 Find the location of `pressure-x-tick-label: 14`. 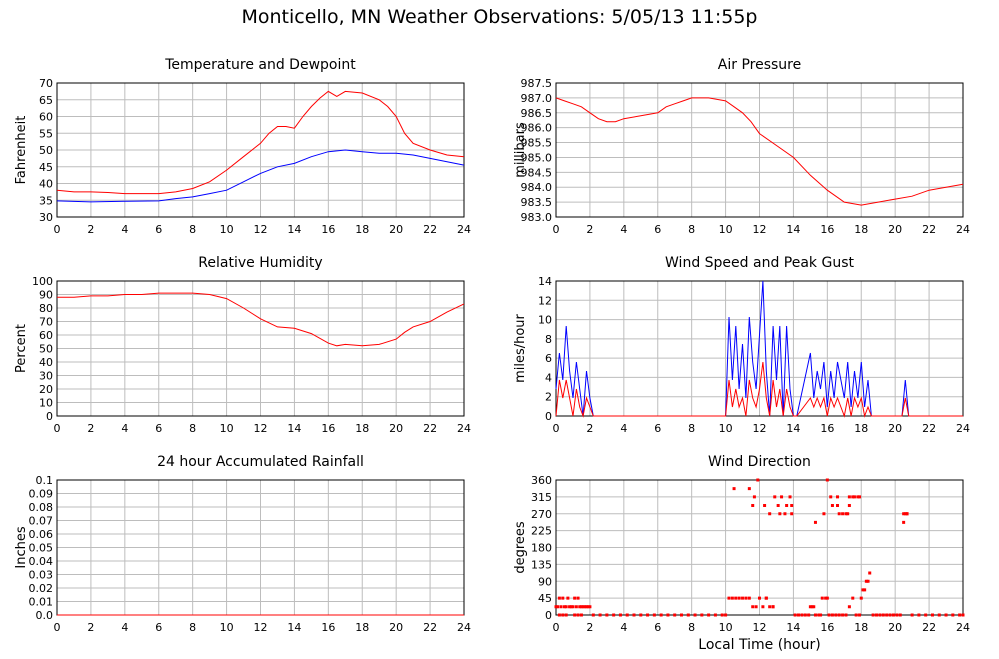

pressure-x-tick-label: 14 is located at coordinates (793, 229).